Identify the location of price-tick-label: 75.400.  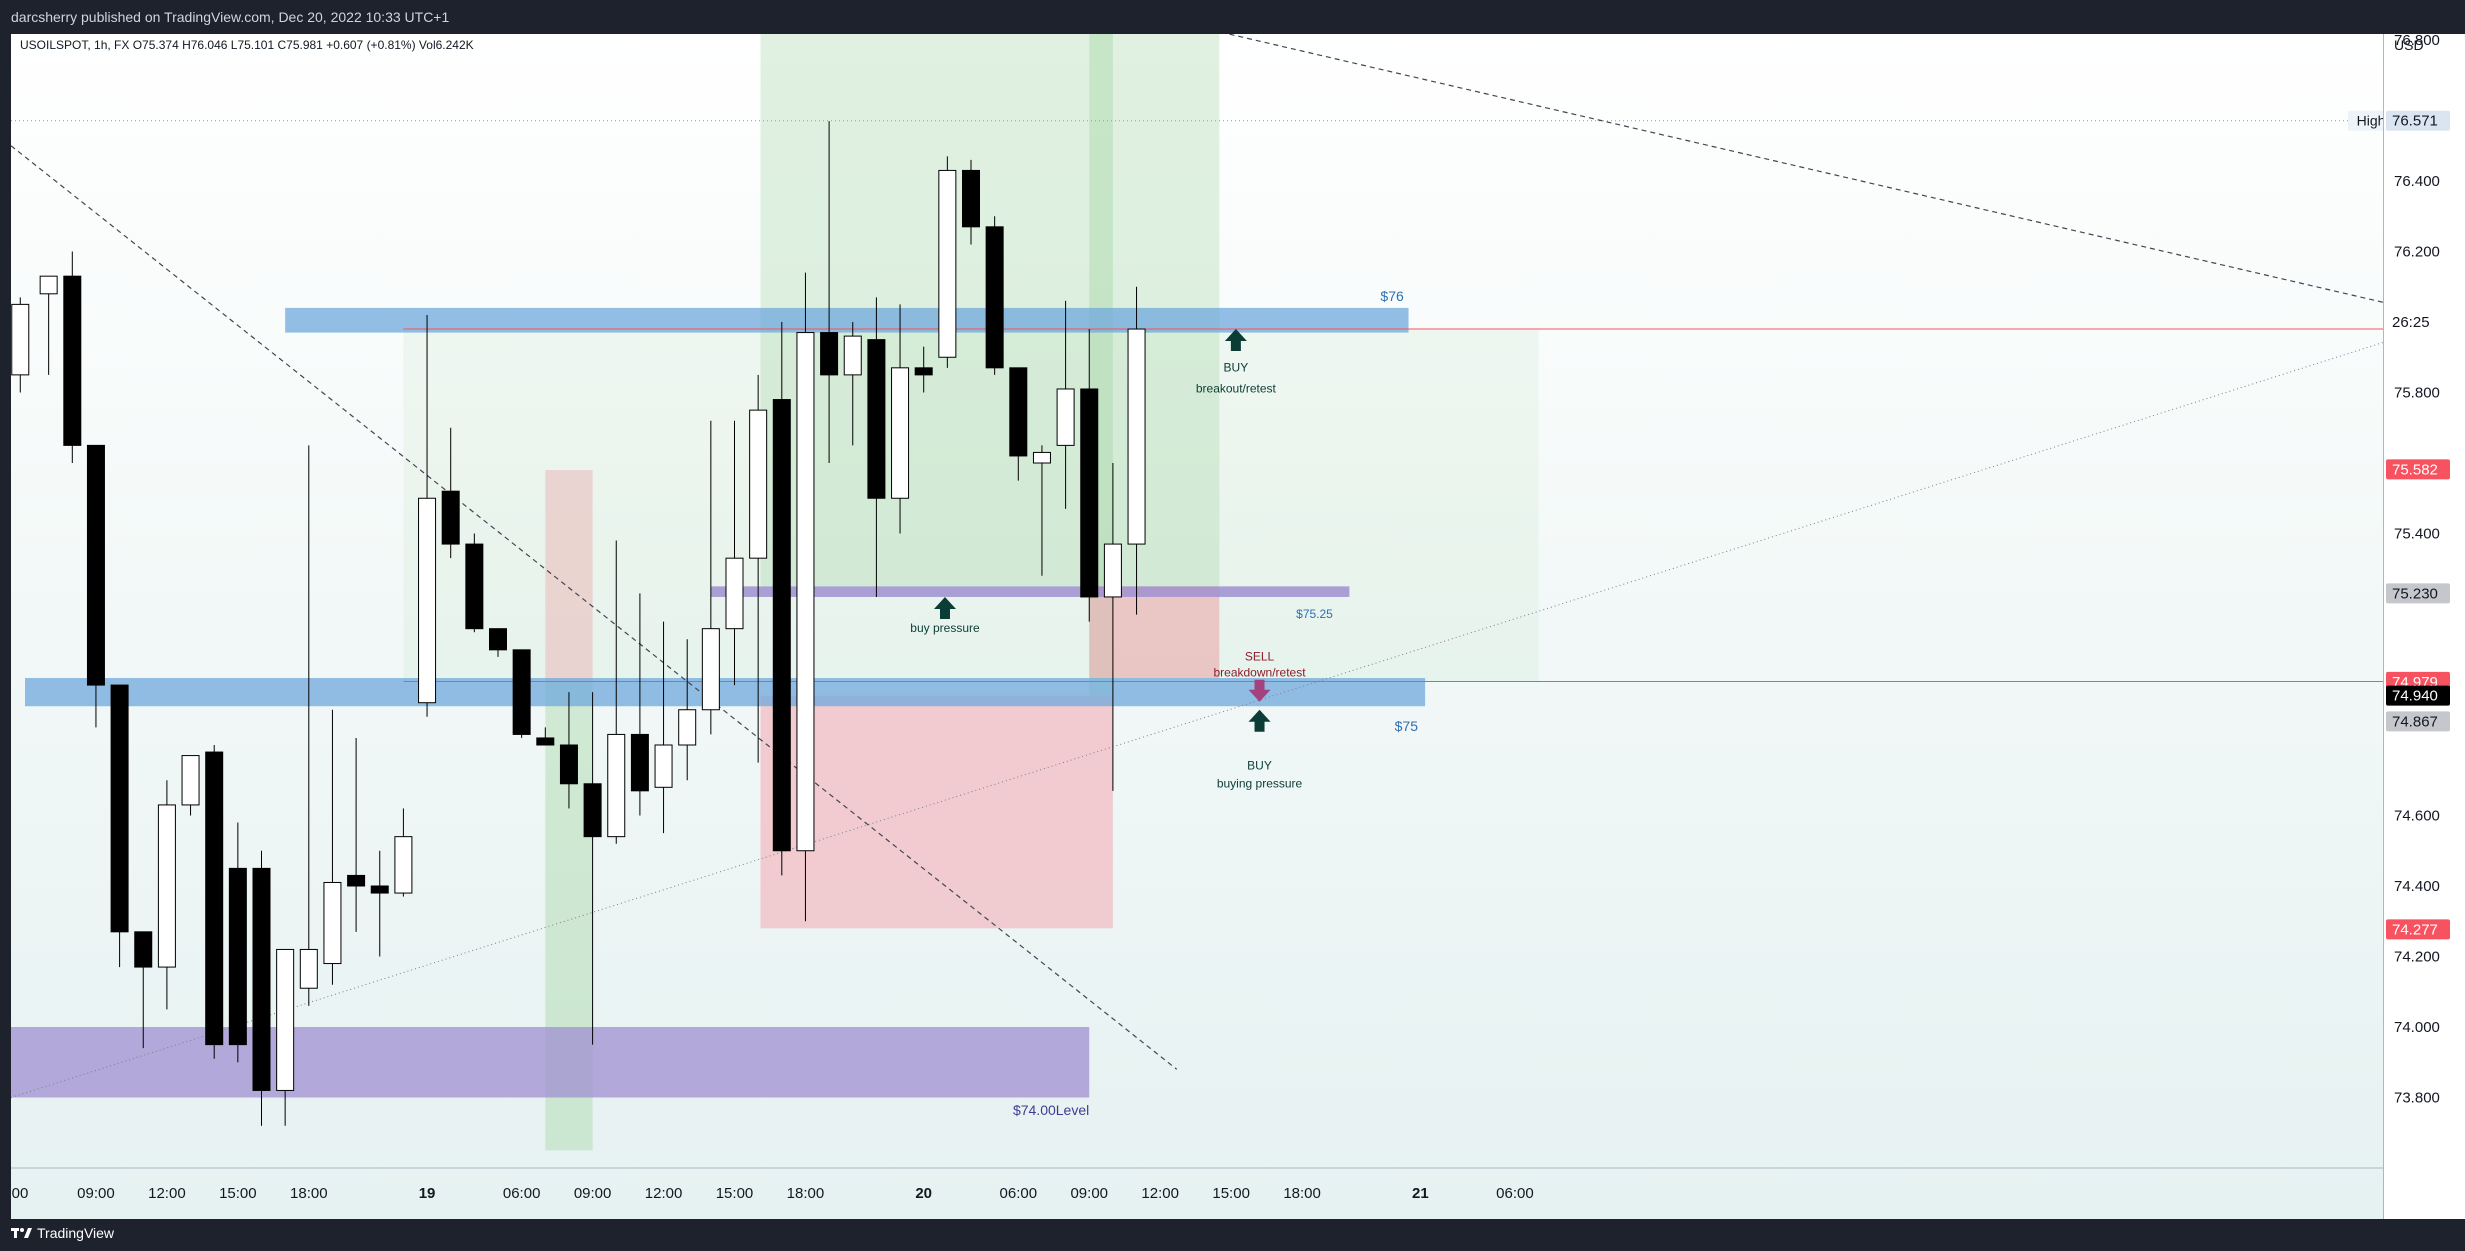
(2417, 534).